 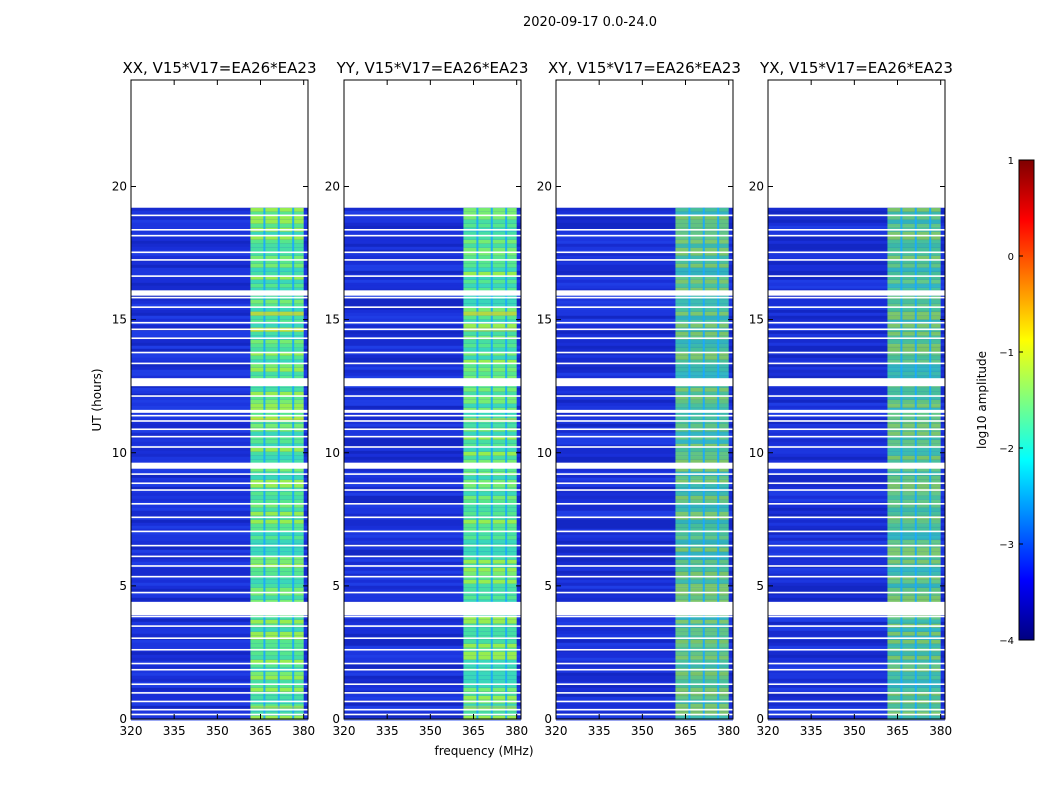 What do you see at coordinates (1006, 449) in the screenshot?
I see `colorbar-tick-label: −2` at bounding box center [1006, 449].